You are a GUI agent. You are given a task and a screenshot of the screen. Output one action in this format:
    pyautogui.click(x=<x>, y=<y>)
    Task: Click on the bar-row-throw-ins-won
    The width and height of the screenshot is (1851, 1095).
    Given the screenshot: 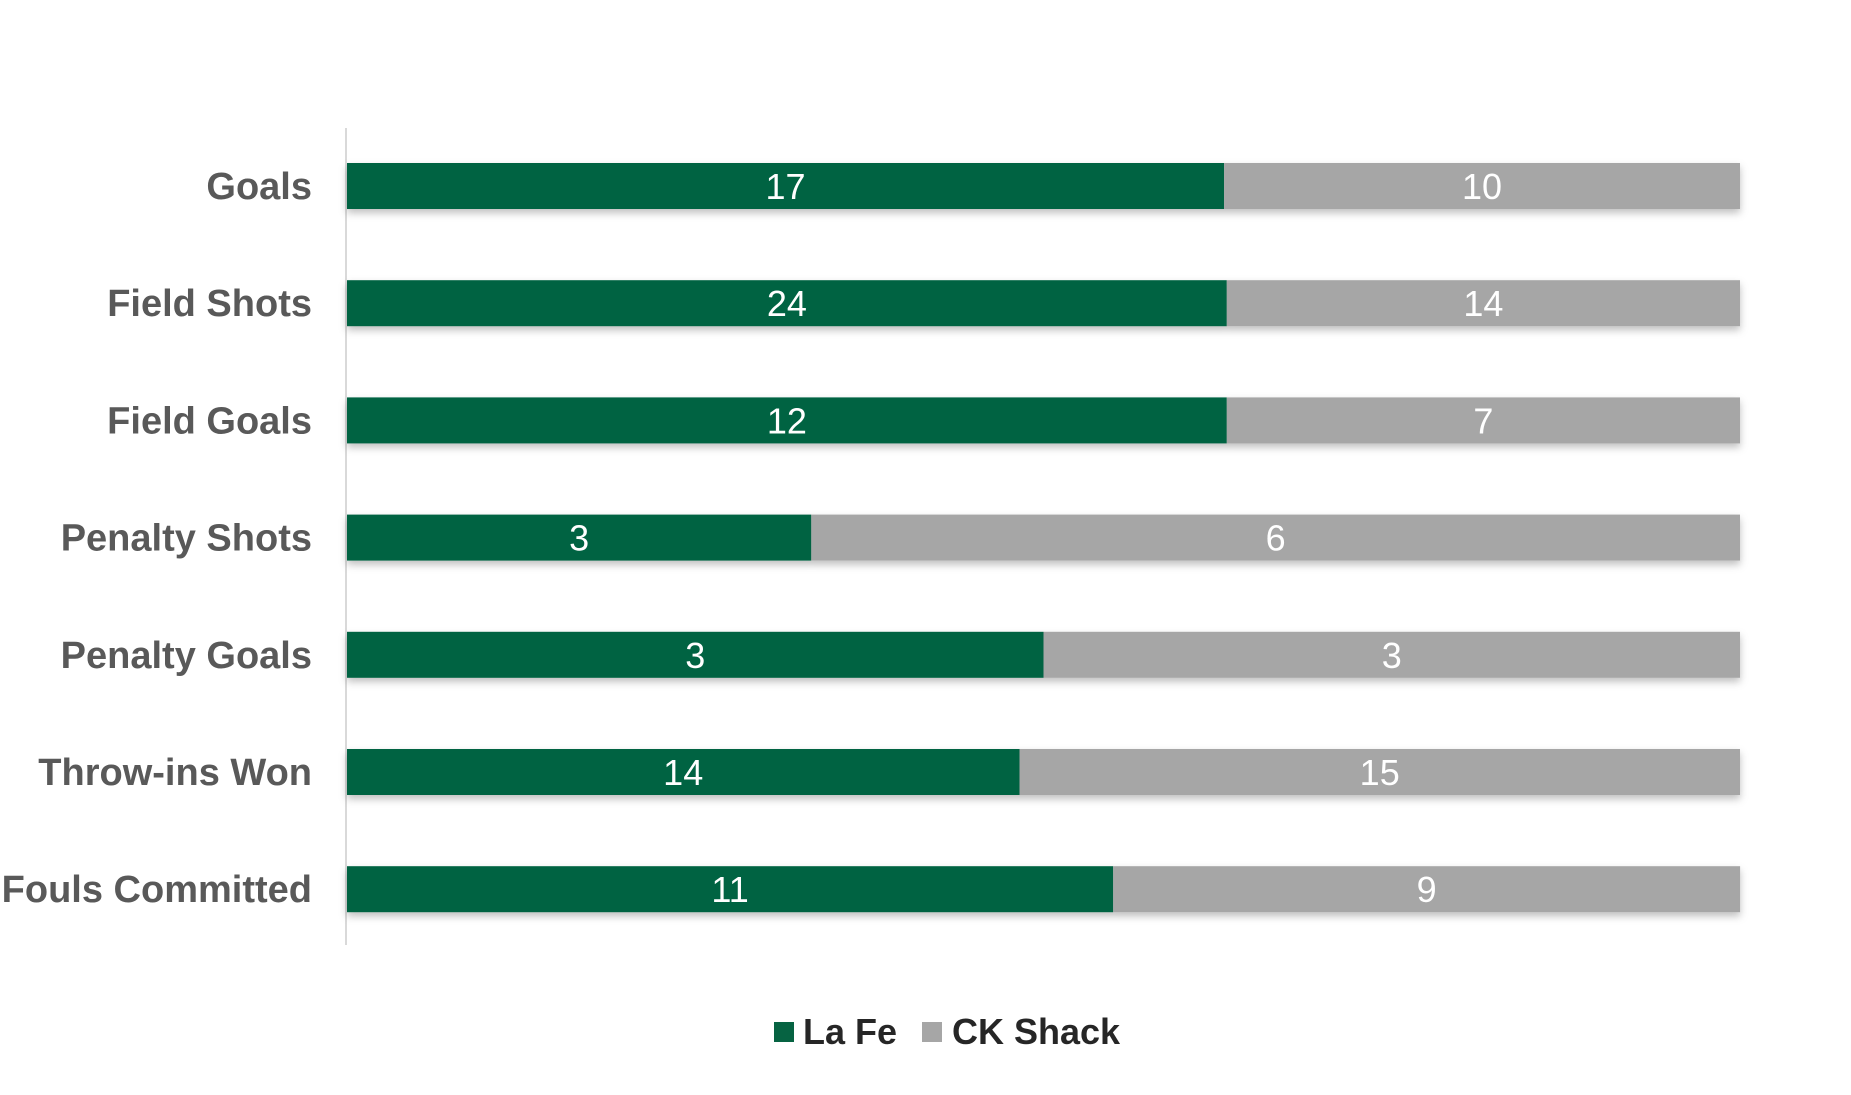 What is the action you would take?
    pyautogui.click(x=1043, y=772)
    